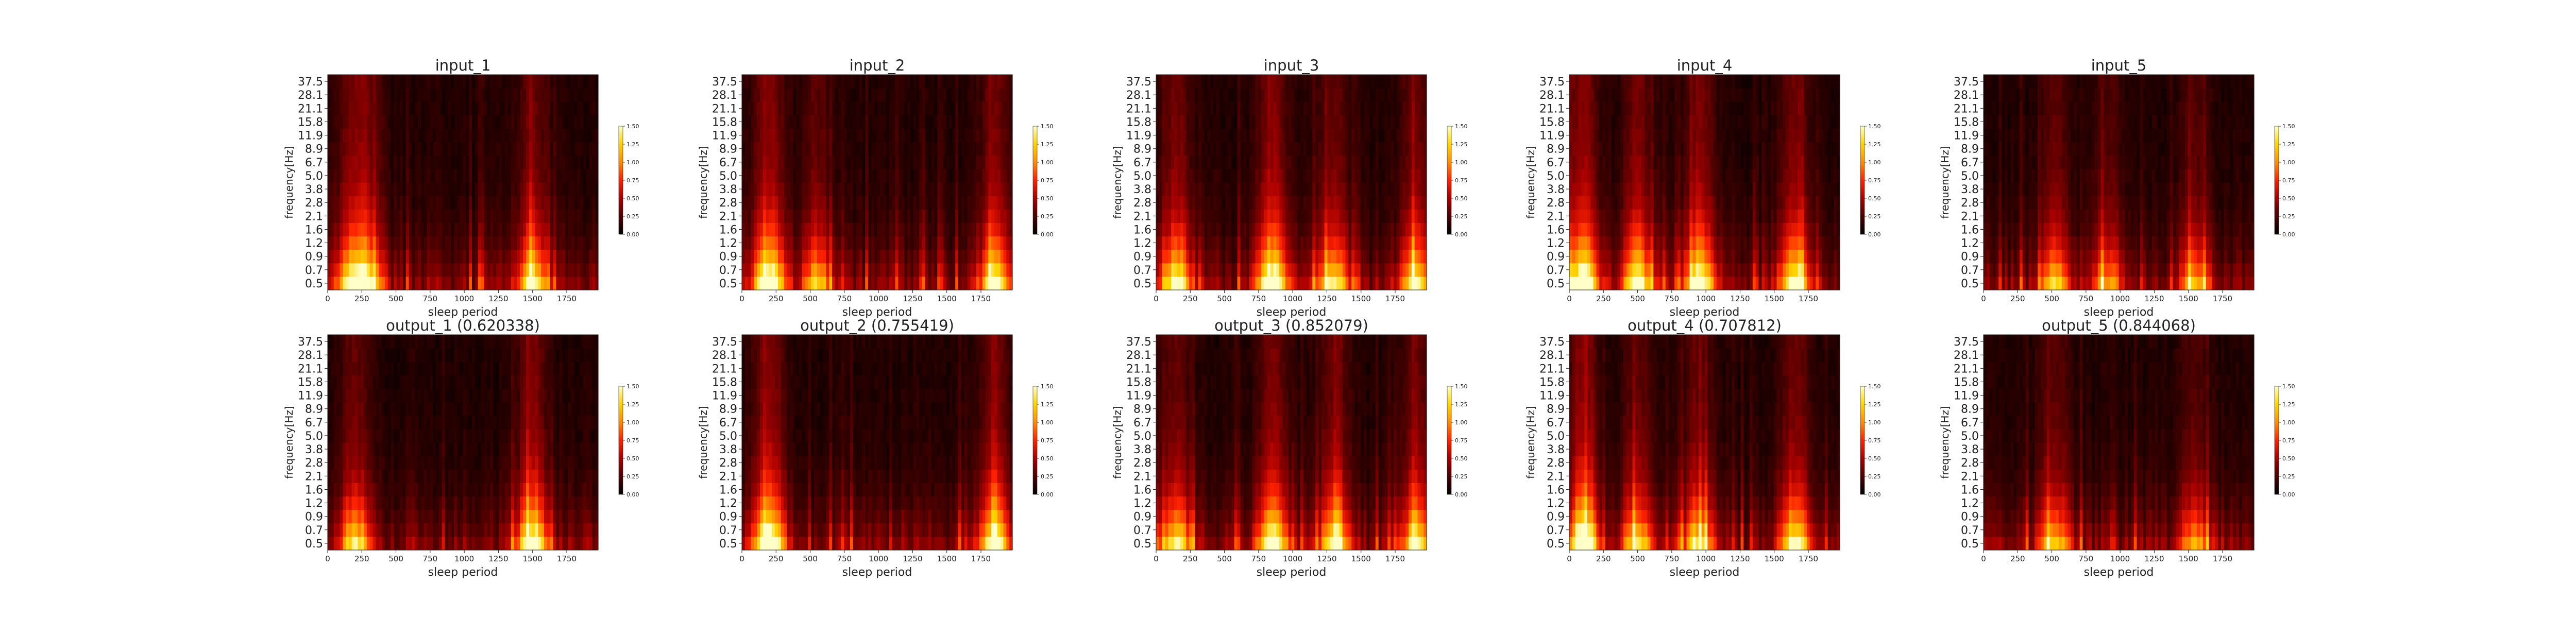 Image resolution: width=2576 pixels, height=618 pixels. What do you see at coordinates (632, 234) in the screenshot?
I see `colorbar-tick-label: 0.00` at bounding box center [632, 234].